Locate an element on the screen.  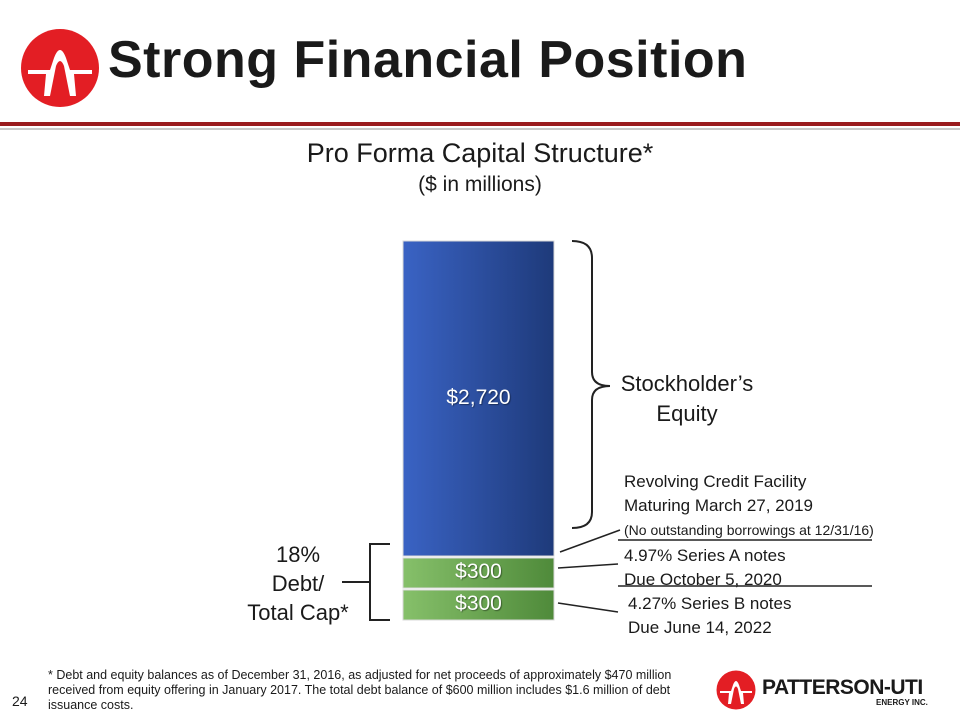
bar-label-series-a: $300 is located at coordinates (478, 571).